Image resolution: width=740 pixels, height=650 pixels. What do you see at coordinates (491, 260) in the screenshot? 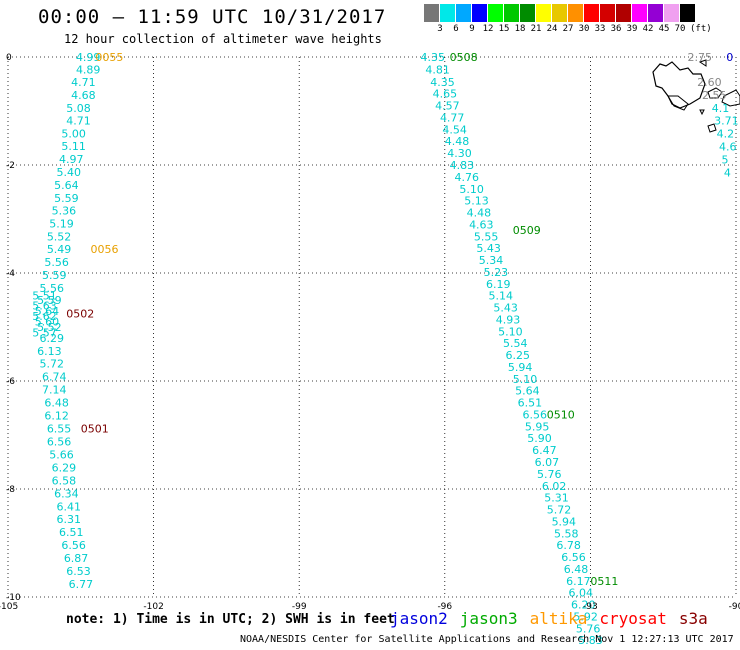
I see `swh-value: 5.34` at bounding box center [491, 260].